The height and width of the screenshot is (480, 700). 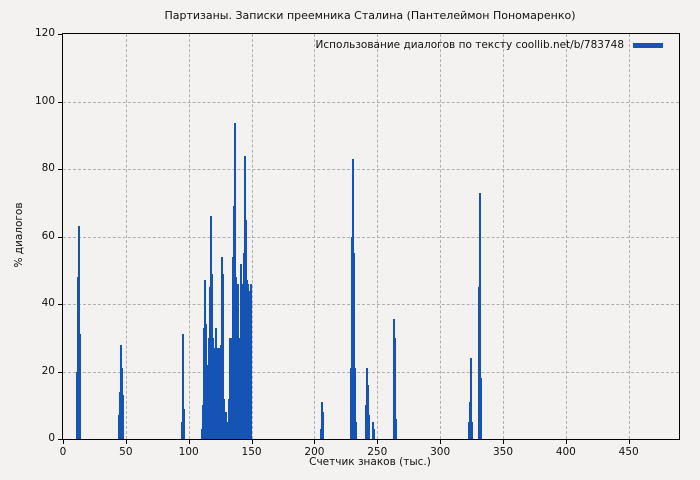 What do you see at coordinates (48, 235) in the screenshot?
I see `y-tick-label: 60` at bounding box center [48, 235].